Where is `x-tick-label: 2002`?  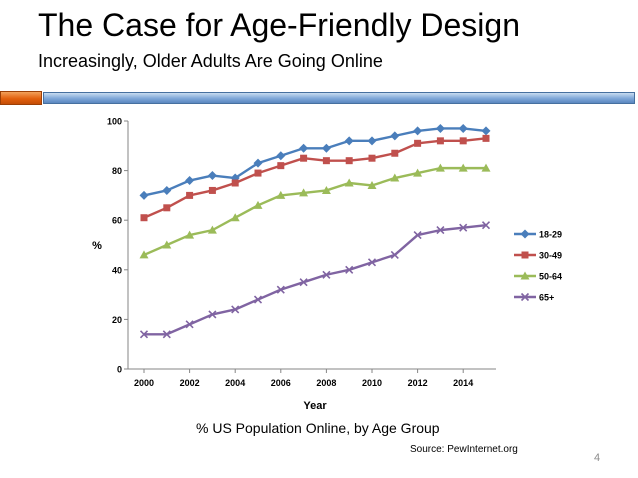 x-tick-label: 2002 is located at coordinates (190, 383).